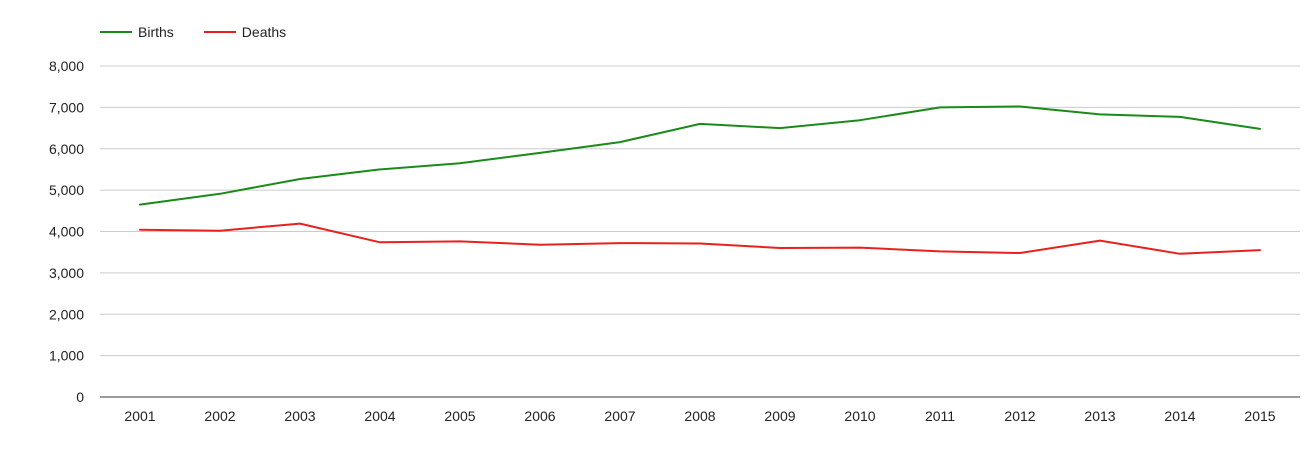 The image size is (1305, 450). I want to click on x-tick-label-2013: 2013, so click(1099, 416).